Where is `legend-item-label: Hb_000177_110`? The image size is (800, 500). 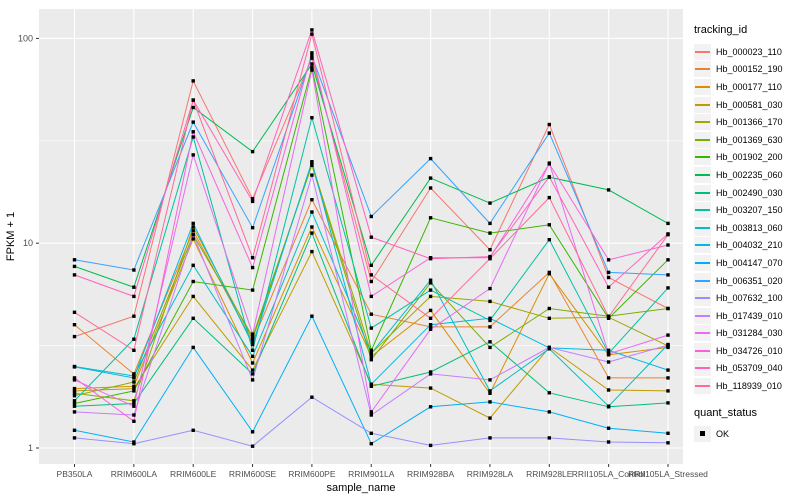 legend-item-label: Hb_000177_110 is located at coordinates (749, 86).